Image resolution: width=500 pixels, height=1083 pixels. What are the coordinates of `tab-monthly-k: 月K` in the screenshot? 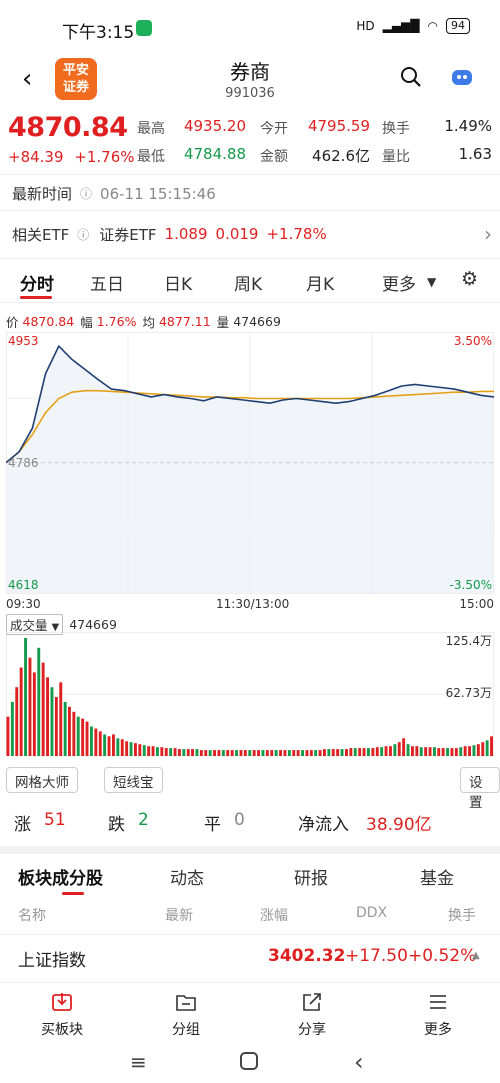 It's located at (320, 285).